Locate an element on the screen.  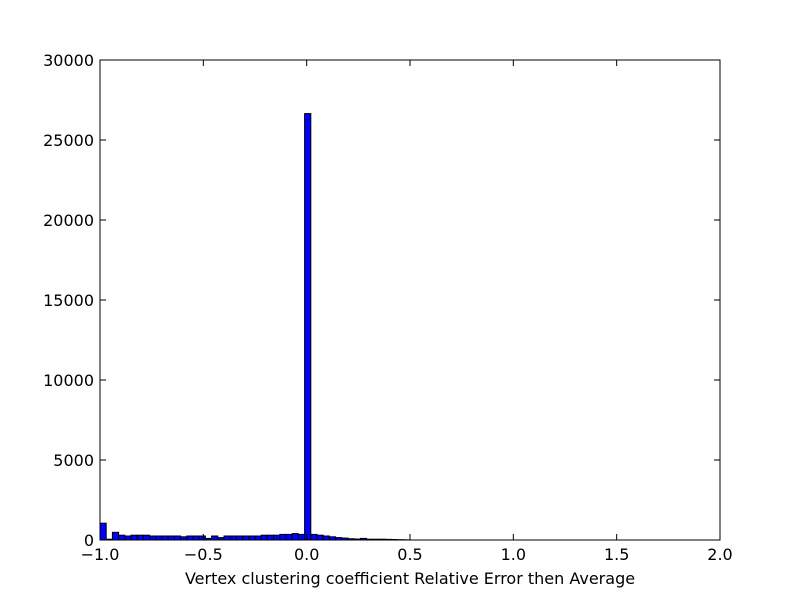
y-tick-label: 25000 is located at coordinates (68, 140).